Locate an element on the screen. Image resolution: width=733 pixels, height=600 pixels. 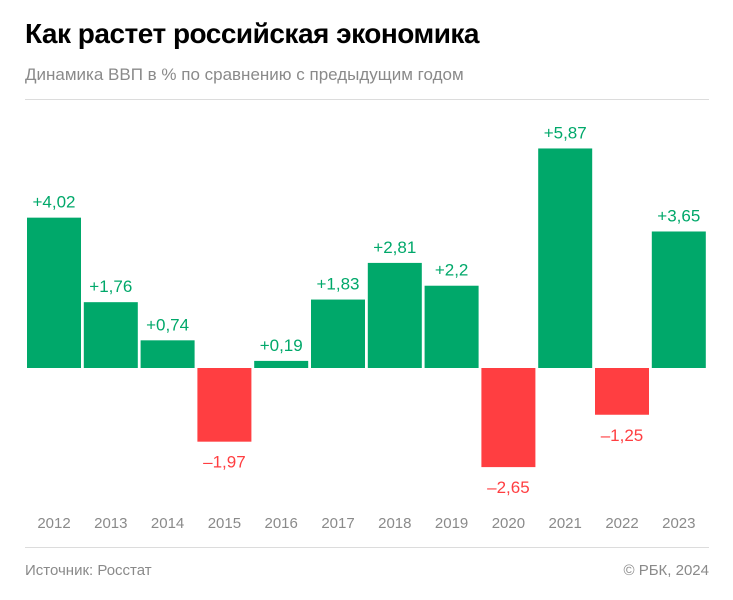
bar-2019 is located at coordinates (451, 326).